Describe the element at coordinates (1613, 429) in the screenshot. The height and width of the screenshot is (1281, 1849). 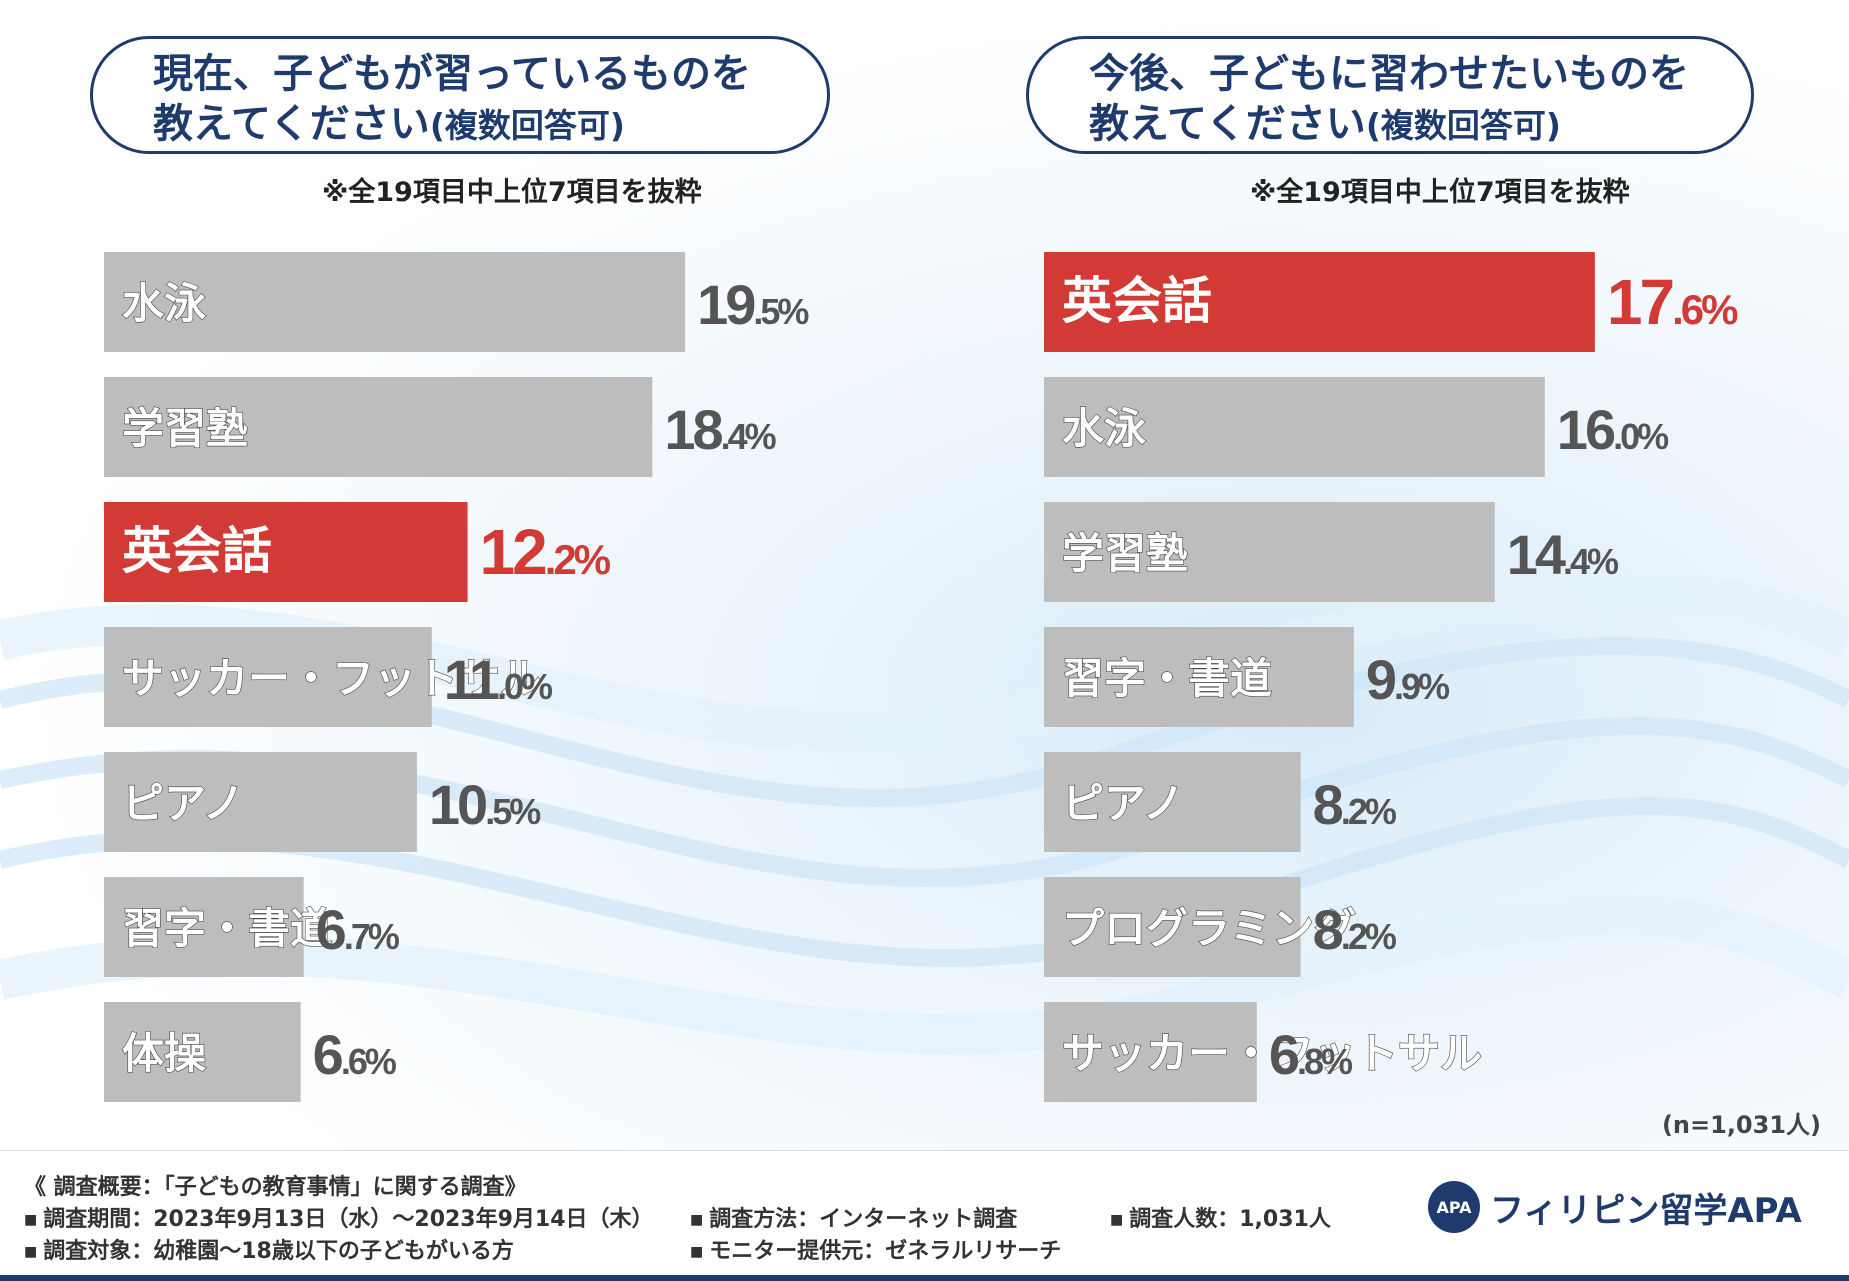
I see `value-label-1: 16.0%` at that location.